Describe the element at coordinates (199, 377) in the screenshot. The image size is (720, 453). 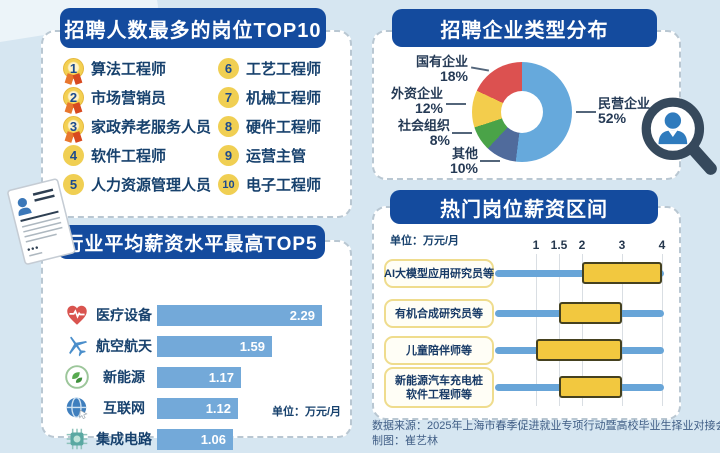
I see `salary-bar: 1.17` at that location.